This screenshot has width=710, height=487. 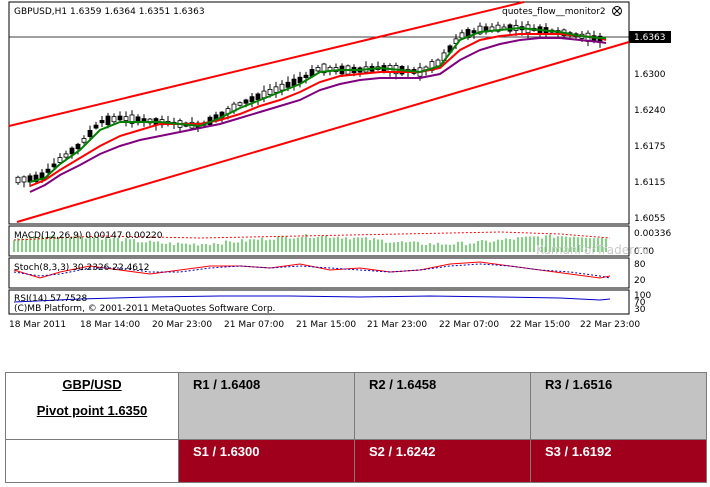 What do you see at coordinates (644, 252) in the screenshot?
I see `macd-axis-zero: 0.00` at bounding box center [644, 252].